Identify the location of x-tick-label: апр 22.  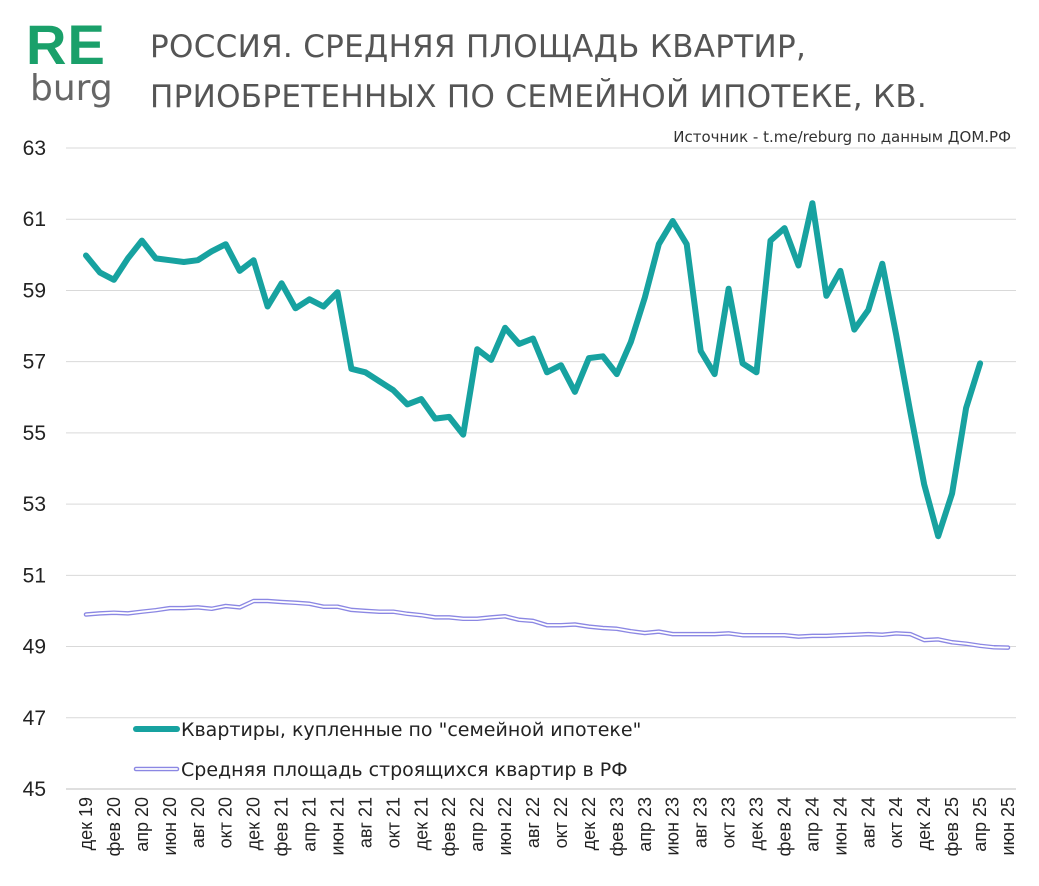
(477, 824).